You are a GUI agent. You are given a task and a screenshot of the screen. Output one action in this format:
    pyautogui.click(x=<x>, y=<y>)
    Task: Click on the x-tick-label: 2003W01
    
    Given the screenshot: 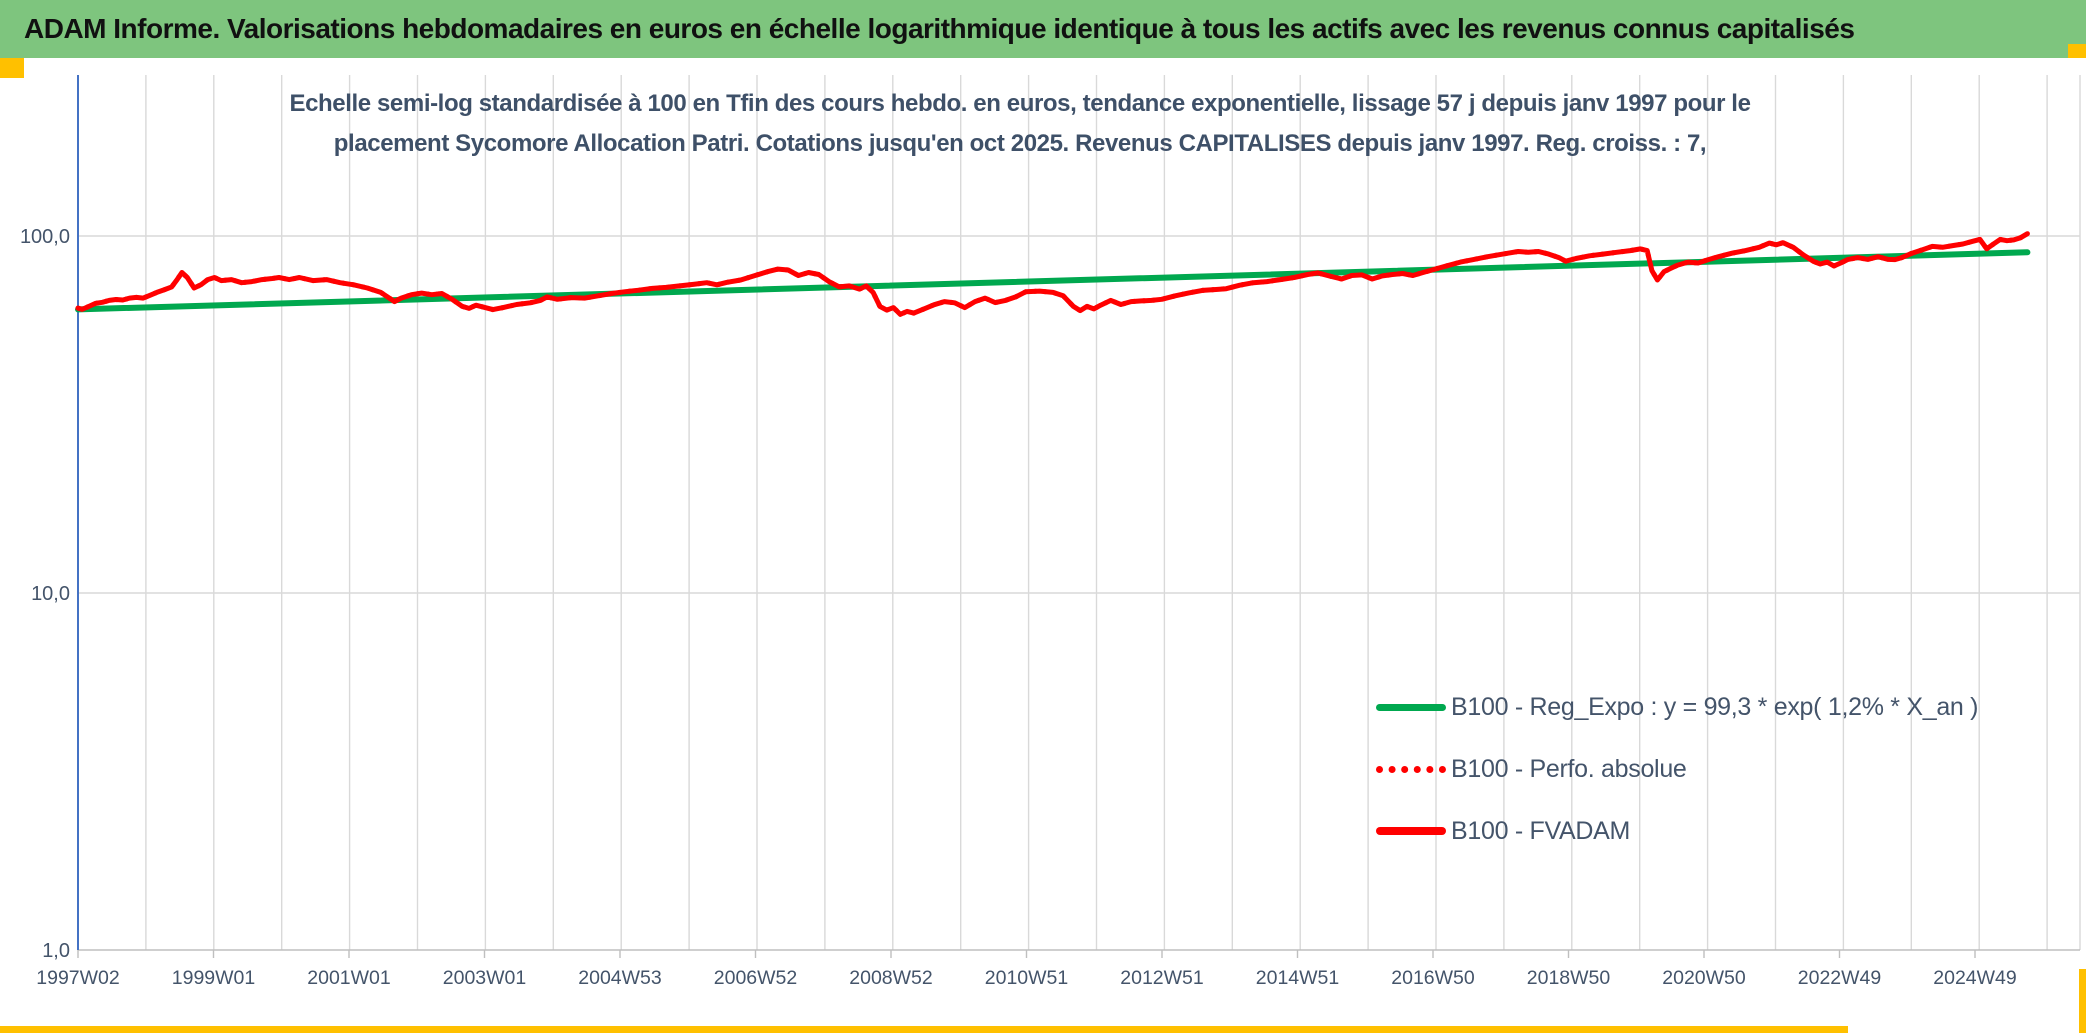 What is the action you would take?
    pyautogui.click(x=484, y=978)
    